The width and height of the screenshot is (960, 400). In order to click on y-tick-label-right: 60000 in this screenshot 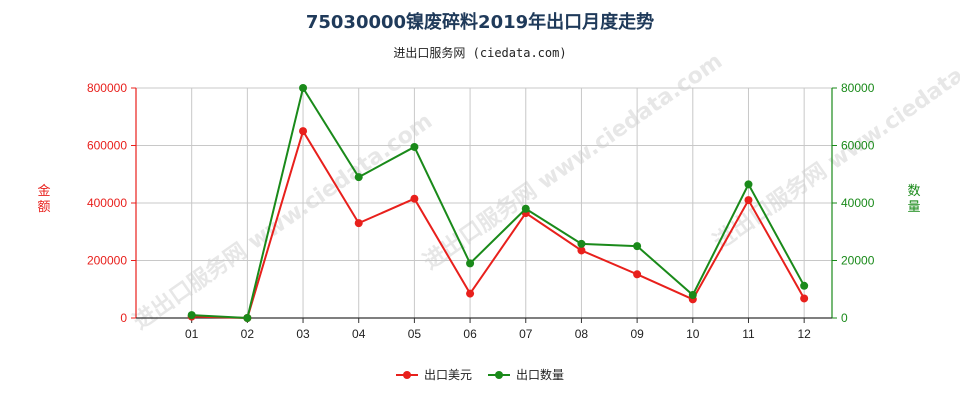, I will do `click(858, 146)`.